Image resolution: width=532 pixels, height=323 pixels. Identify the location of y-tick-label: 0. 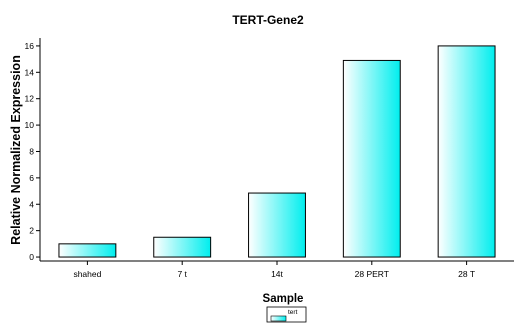
(31, 257).